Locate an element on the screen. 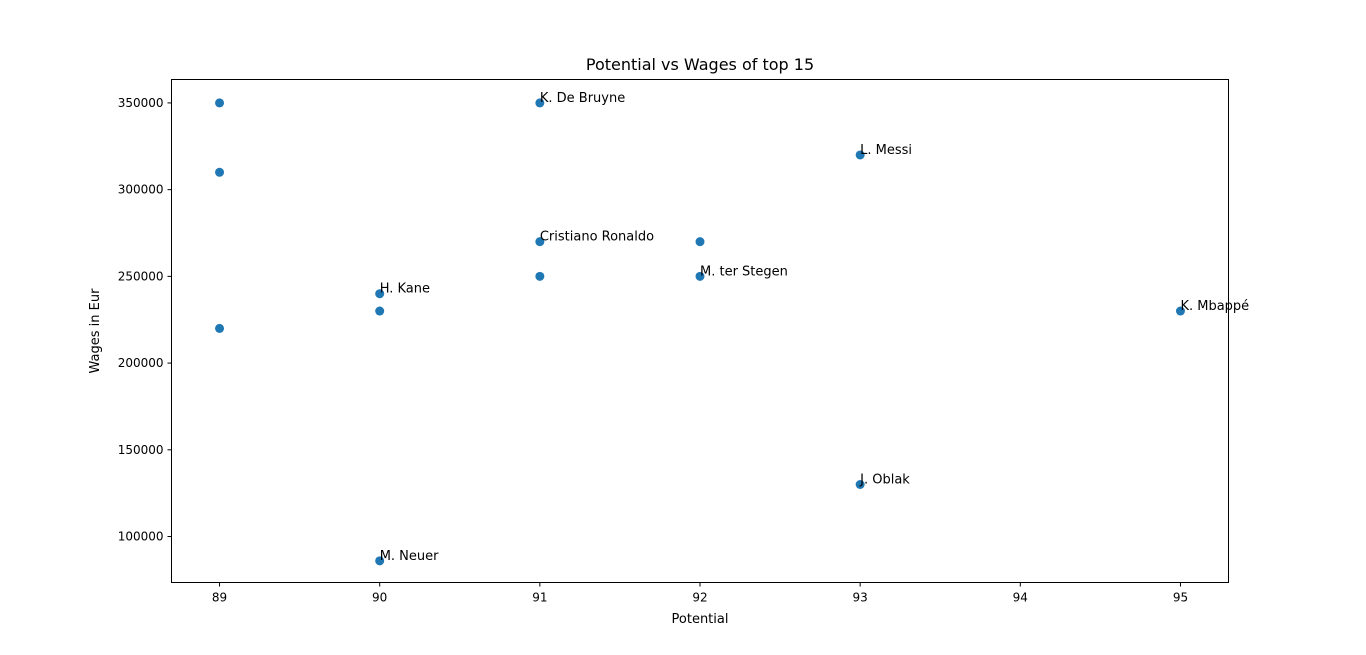 The image size is (1366, 655). y-tick-label: 250000 is located at coordinates (141, 276).